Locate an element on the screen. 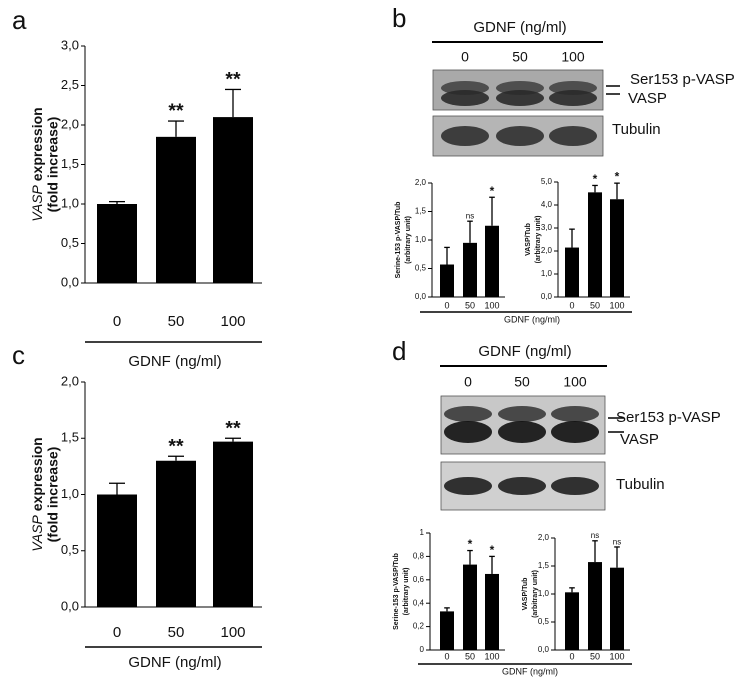  y-axis-label: VASP expression is located at coordinates (37, 164).